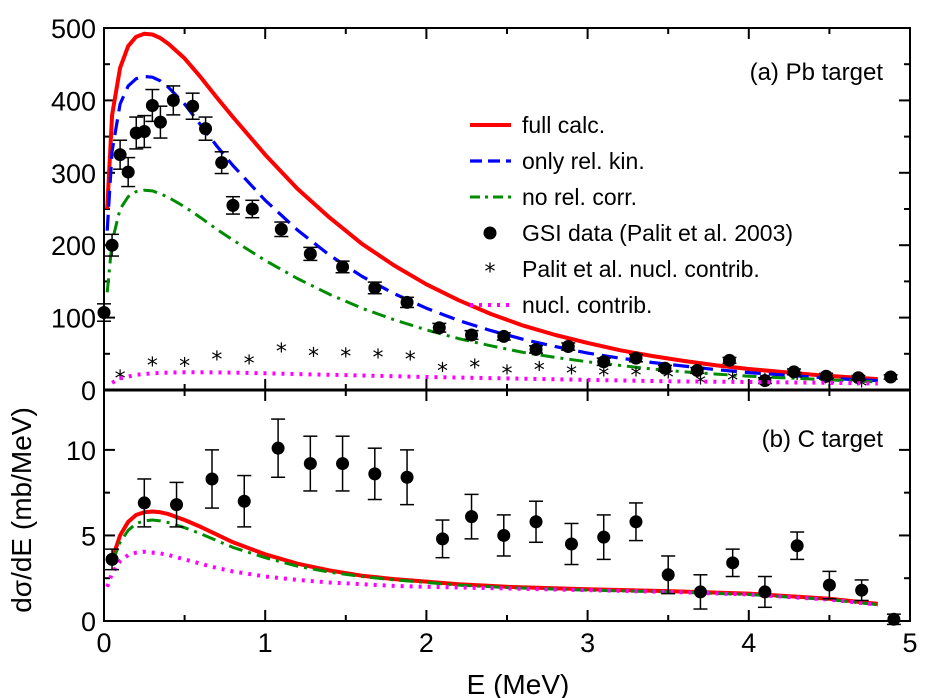 The height and width of the screenshot is (698, 931). Describe the element at coordinates (909, 643) in the screenshot. I see `x-tick-label: 5` at that location.